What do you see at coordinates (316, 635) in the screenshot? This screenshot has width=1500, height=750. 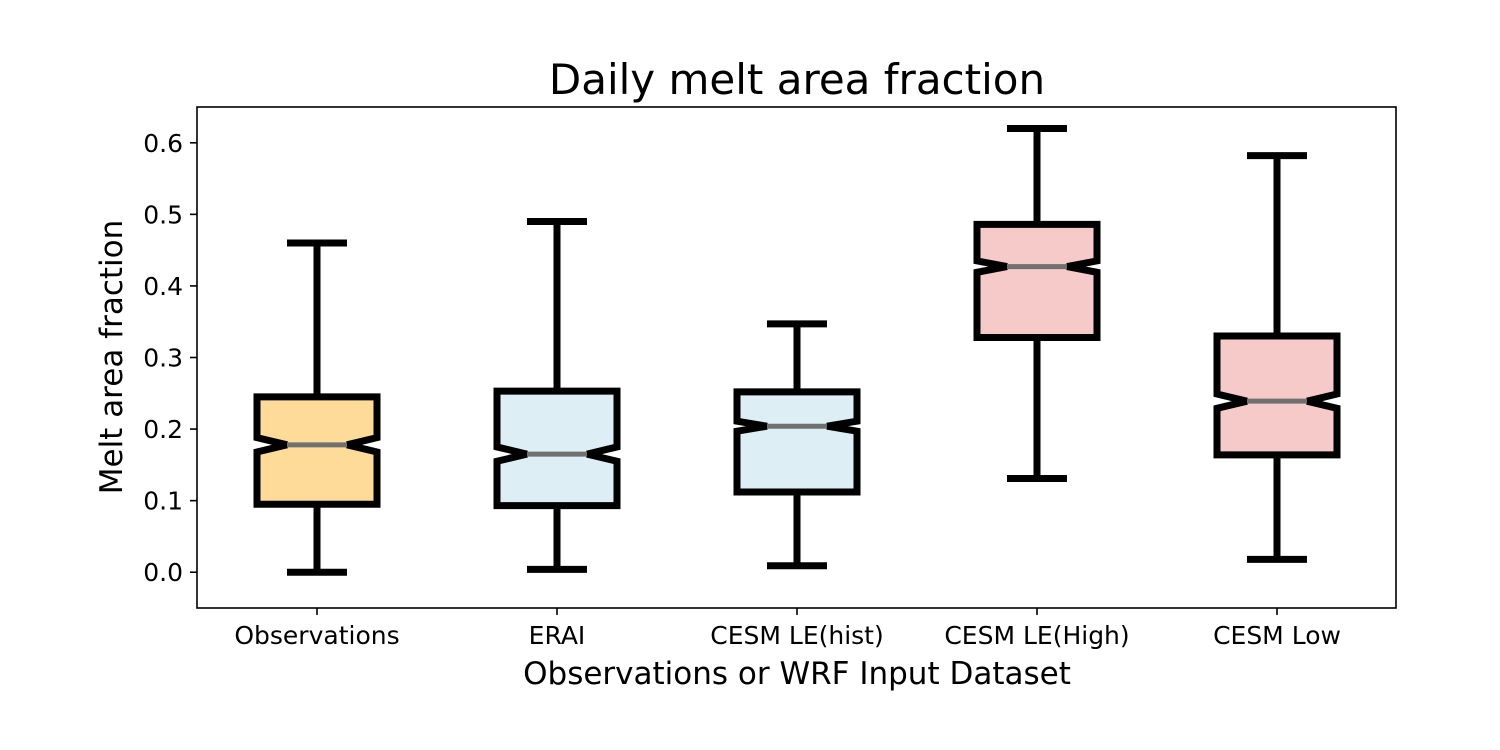 I see `x-tick-label: Observations` at bounding box center [316, 635].